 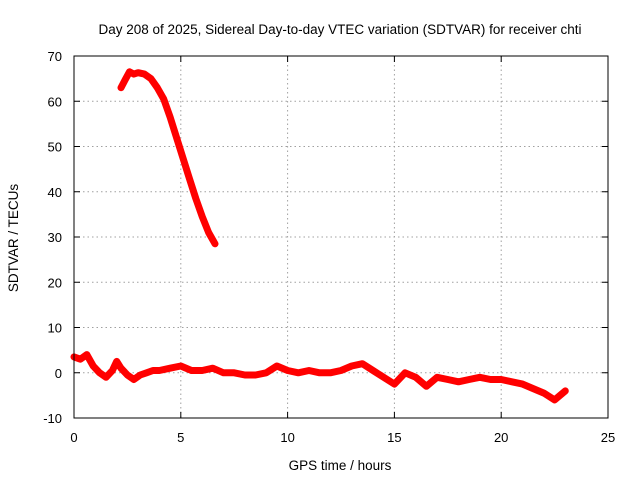 I want to click on y-tick-label: 20, so click(x=55, y=282).